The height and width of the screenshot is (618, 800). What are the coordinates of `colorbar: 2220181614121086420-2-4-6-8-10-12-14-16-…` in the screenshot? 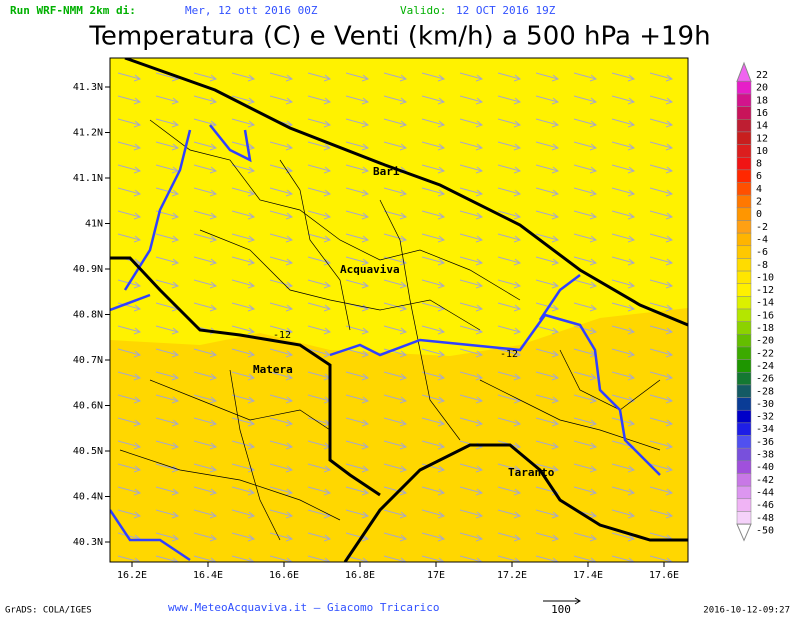 It's located at (755, 301).